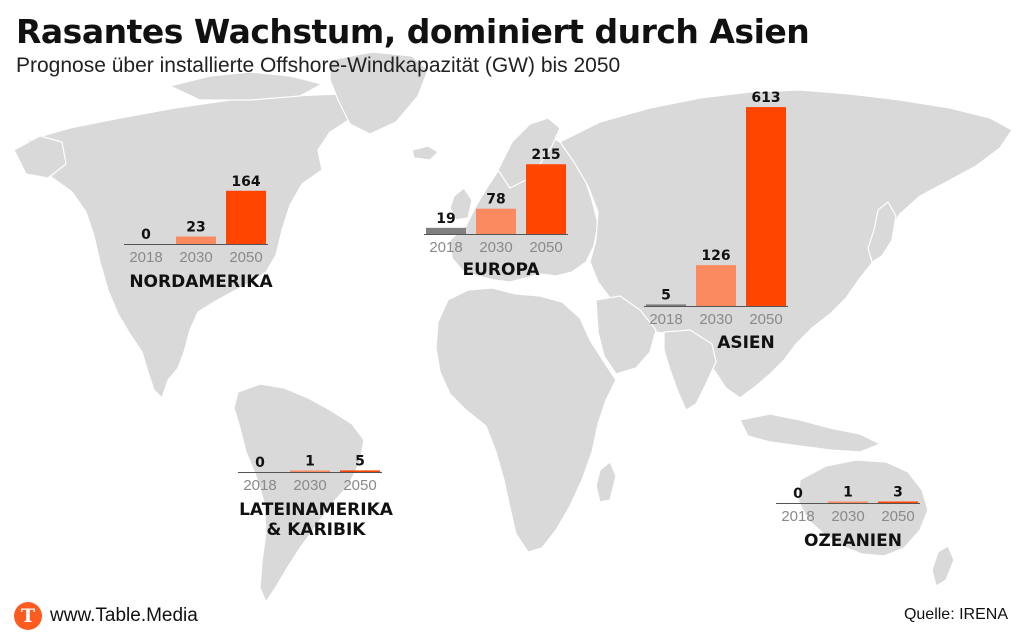 This screenshot has width=1024, height=642. What do you see at coordinates (545, 155) in the screenshot?
I see `value-label-europa-2050: 215` at bounding box center [545, 155].